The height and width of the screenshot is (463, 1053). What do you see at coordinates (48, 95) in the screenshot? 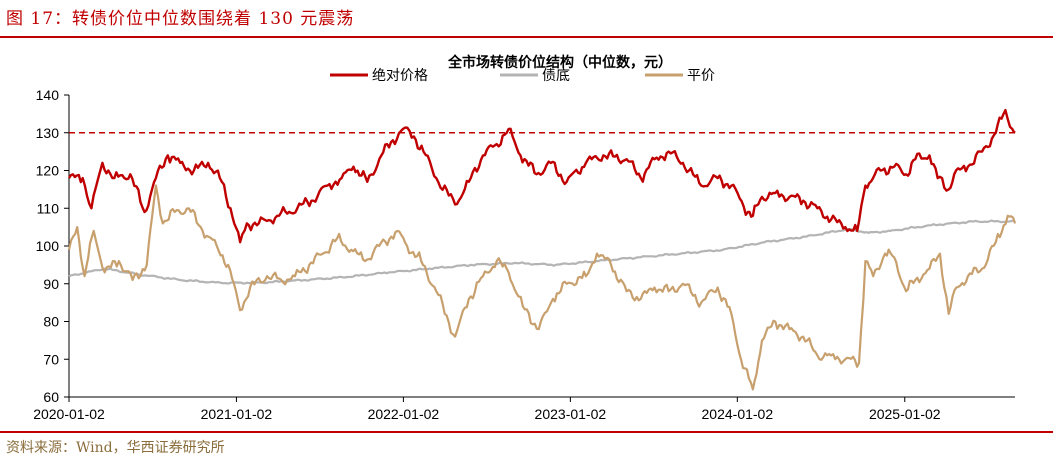
I see `y-tick-label: 140` at bounding box center [48, 95].